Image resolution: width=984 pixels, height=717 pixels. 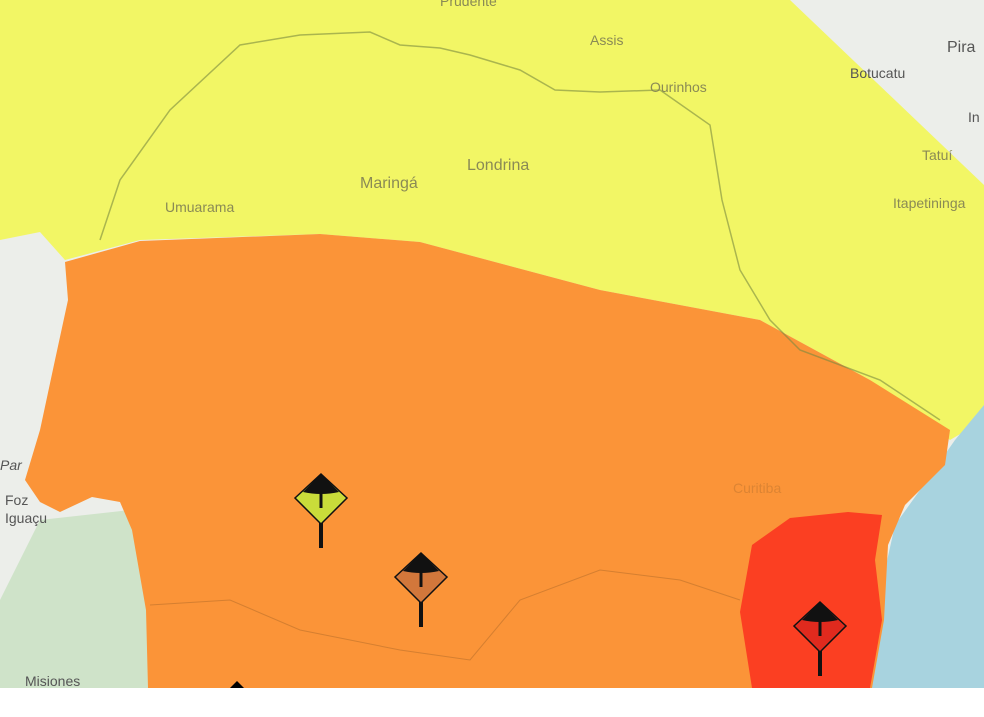 I want to click on partial-alert-marker-icon, so click(x=237, y=684).